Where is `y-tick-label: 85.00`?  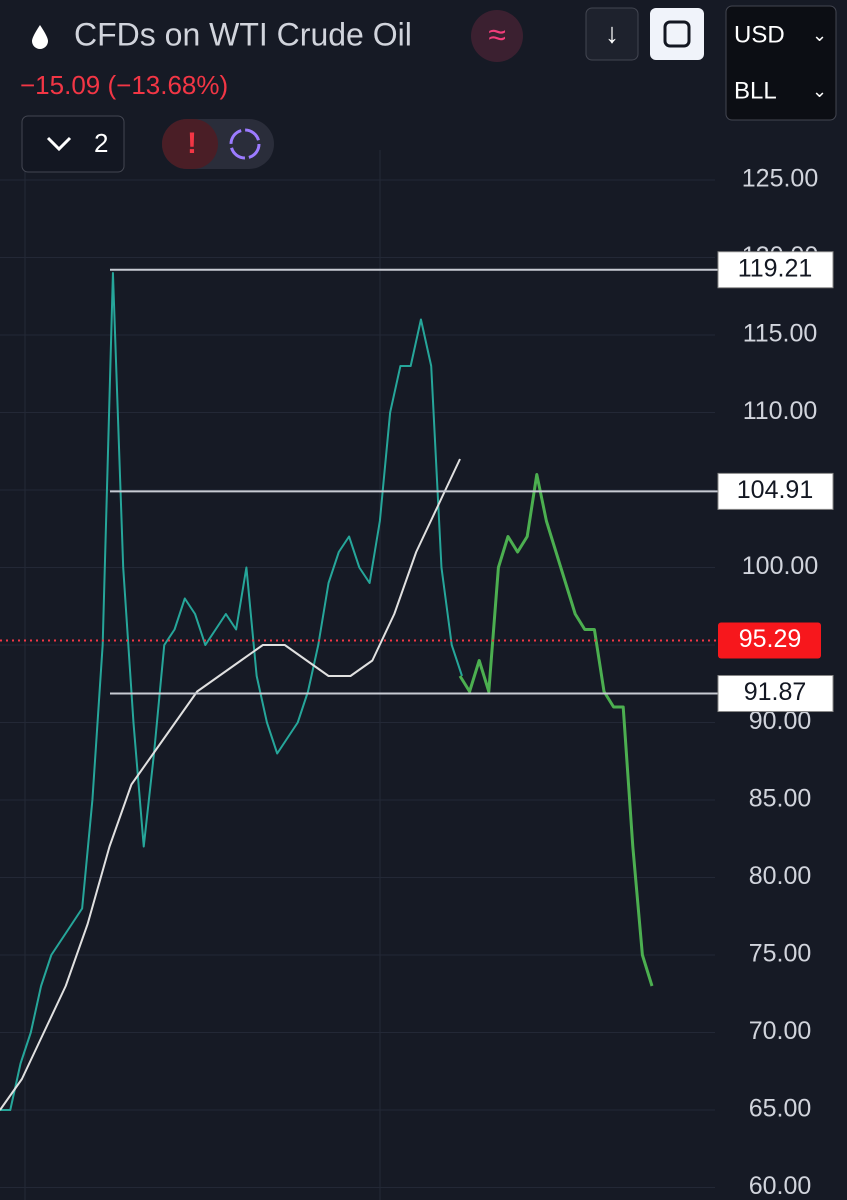
y-tick-label: 85.00 is located at coordinates (780, 799).